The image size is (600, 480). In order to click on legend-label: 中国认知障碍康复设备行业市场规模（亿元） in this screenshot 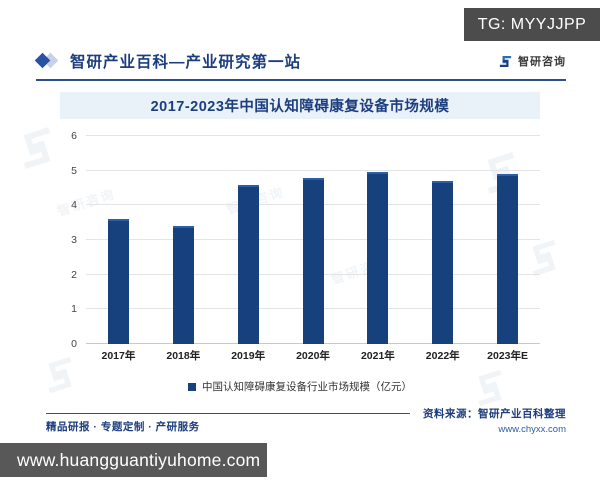, I will do `click(307, 387)`.